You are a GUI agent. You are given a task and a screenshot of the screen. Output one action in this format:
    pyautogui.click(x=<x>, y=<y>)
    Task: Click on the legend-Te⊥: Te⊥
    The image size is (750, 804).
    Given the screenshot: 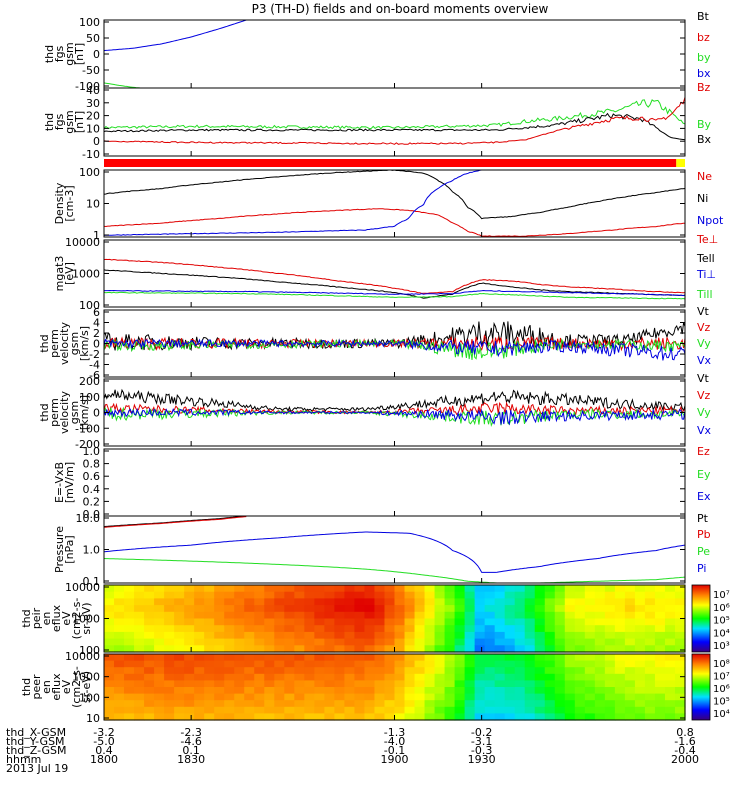 What is the action you would take?
    pyautogui.click(x=707, y=239)
    